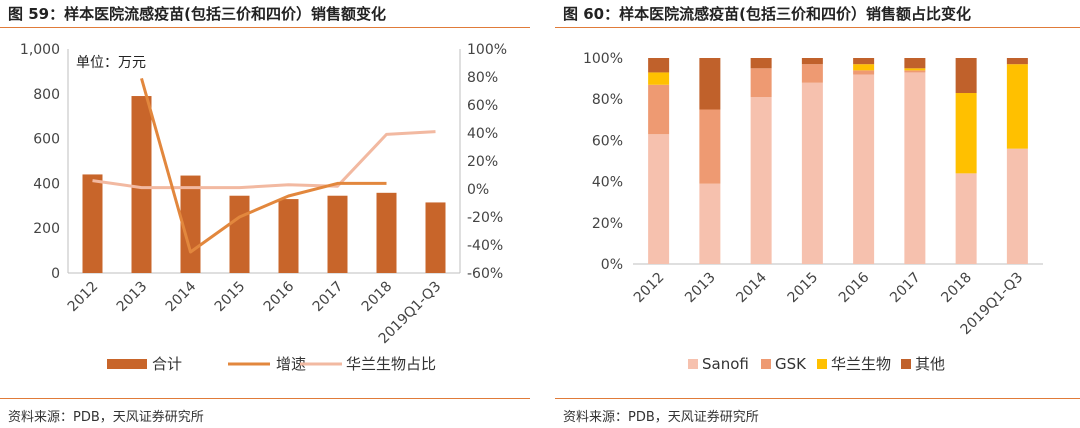 This screenshot has height=428, width=1080. I want to click on y-tick-label: 20%, so click(607, 224).